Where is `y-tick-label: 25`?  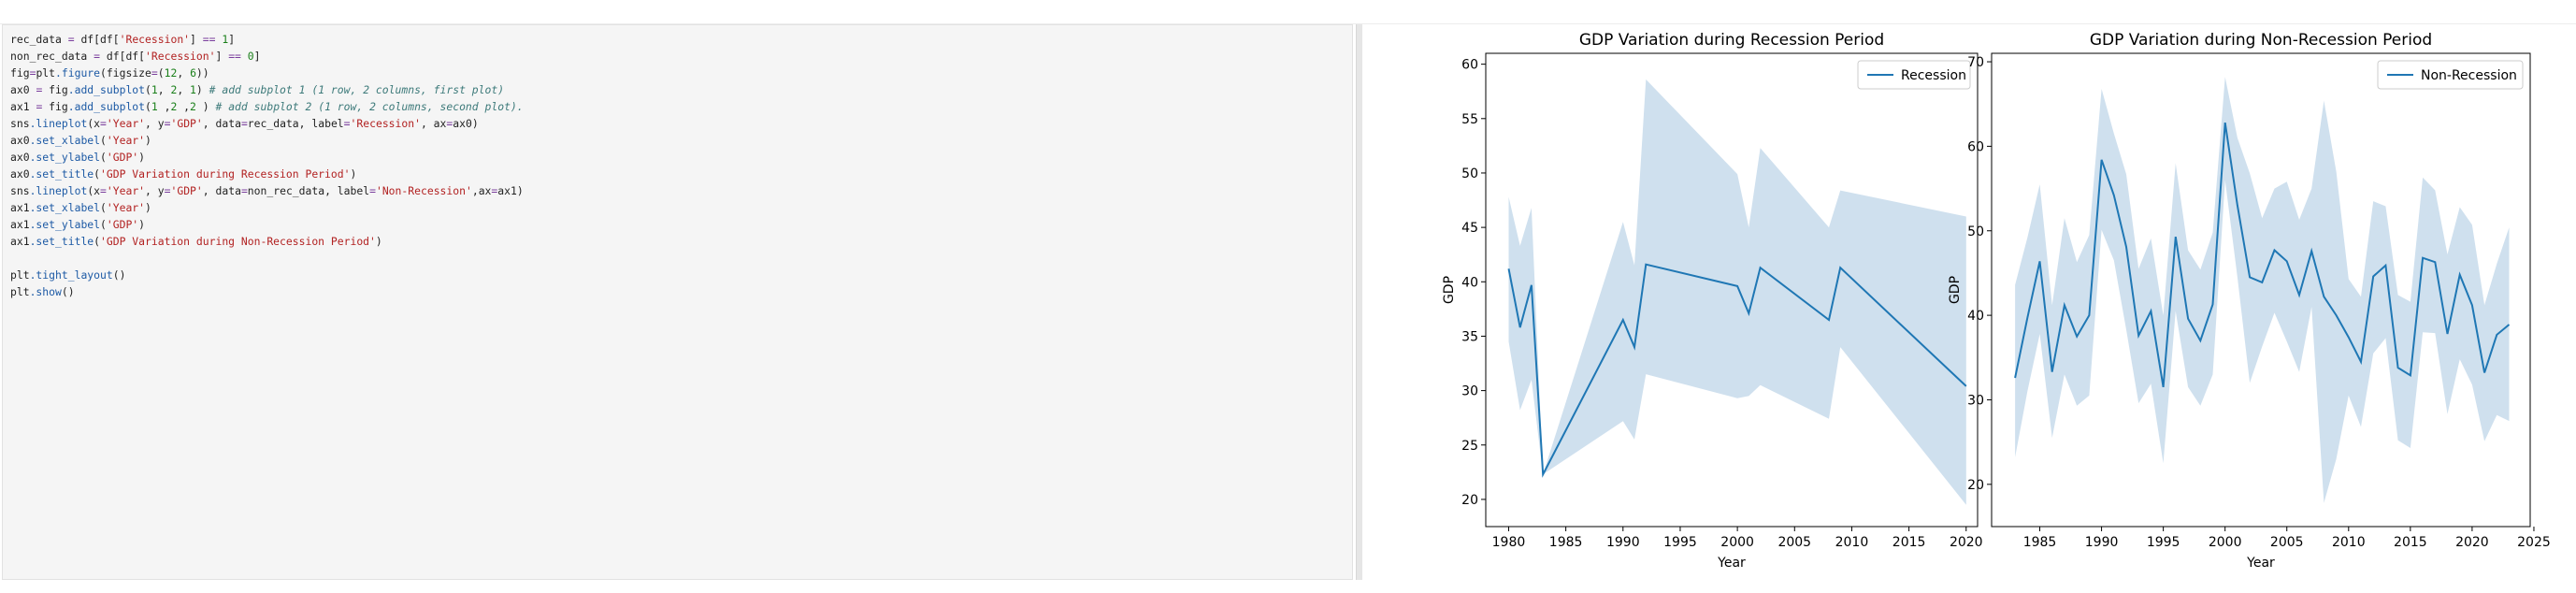
y-tick-label: 25 is located at coordinates (1470, 446).